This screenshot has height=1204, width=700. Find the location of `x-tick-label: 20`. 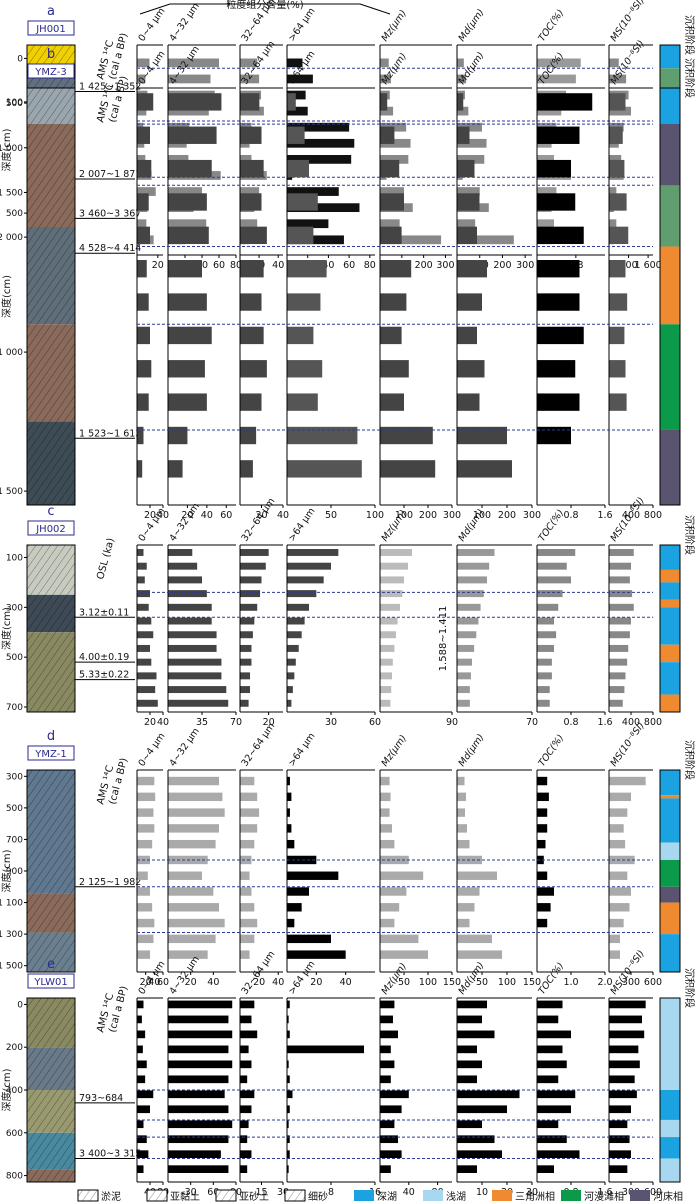

x-tick-label: 20 is located at coordinates (150, 722).